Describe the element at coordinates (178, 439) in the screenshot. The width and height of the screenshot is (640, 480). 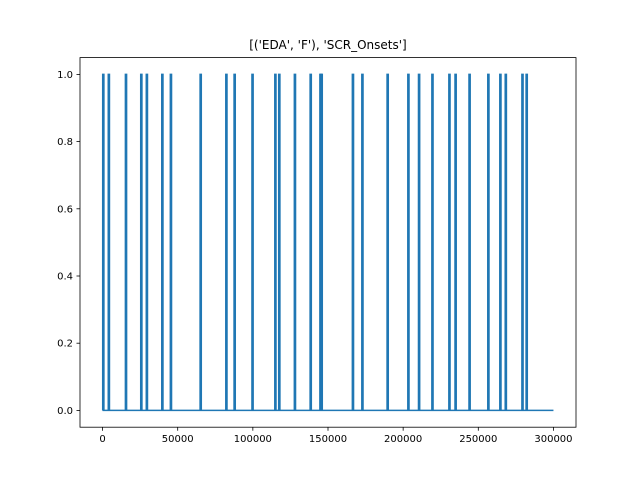
I see `x-tick-label: 50000` at that location.